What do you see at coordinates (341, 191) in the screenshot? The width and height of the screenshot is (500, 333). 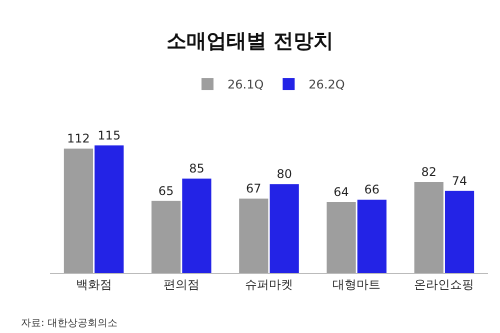 I see `data-label: 64` at bounding box center [341, 191].